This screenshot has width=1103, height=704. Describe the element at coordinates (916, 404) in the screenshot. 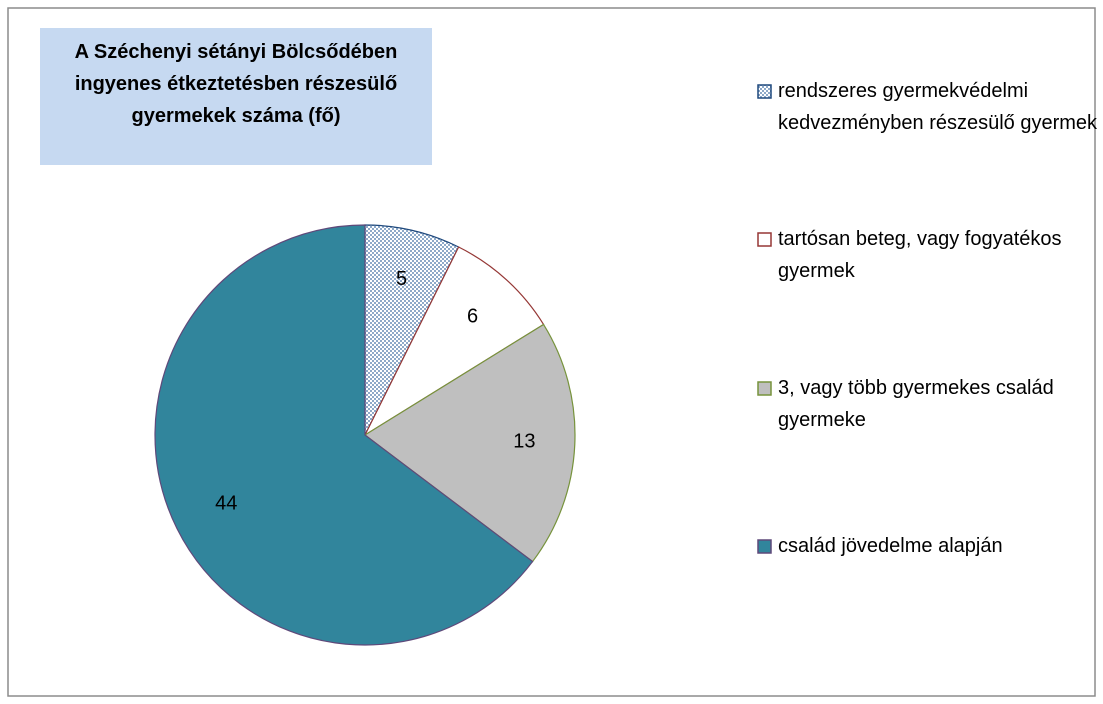

I see `legend-label: 3, vagy több gyermekes család gyermeke` at that location.